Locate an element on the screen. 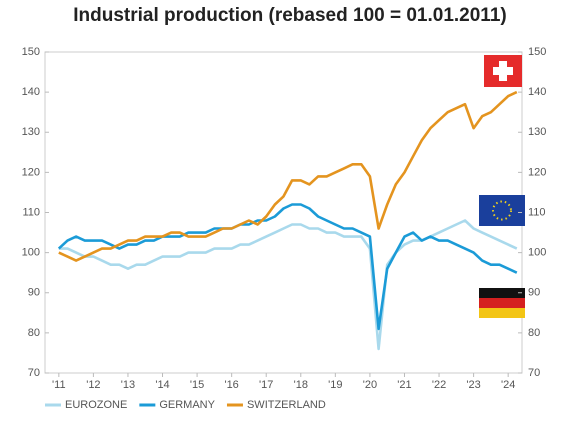 This screenshot has width=580, height=423. y2-tick-label: 130 is located at coordinates (537, 132).